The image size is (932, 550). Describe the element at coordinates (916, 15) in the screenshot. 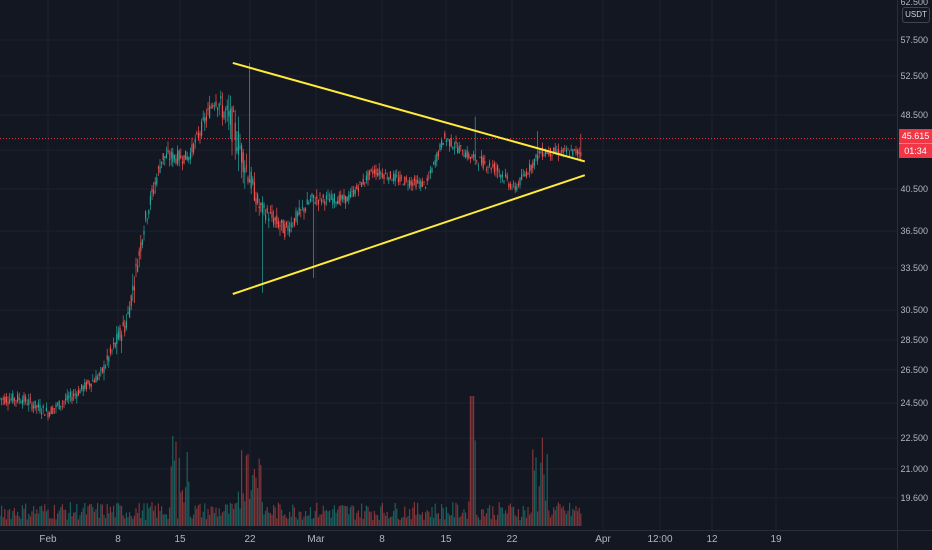

I see `currency-label: USDT` at that location.